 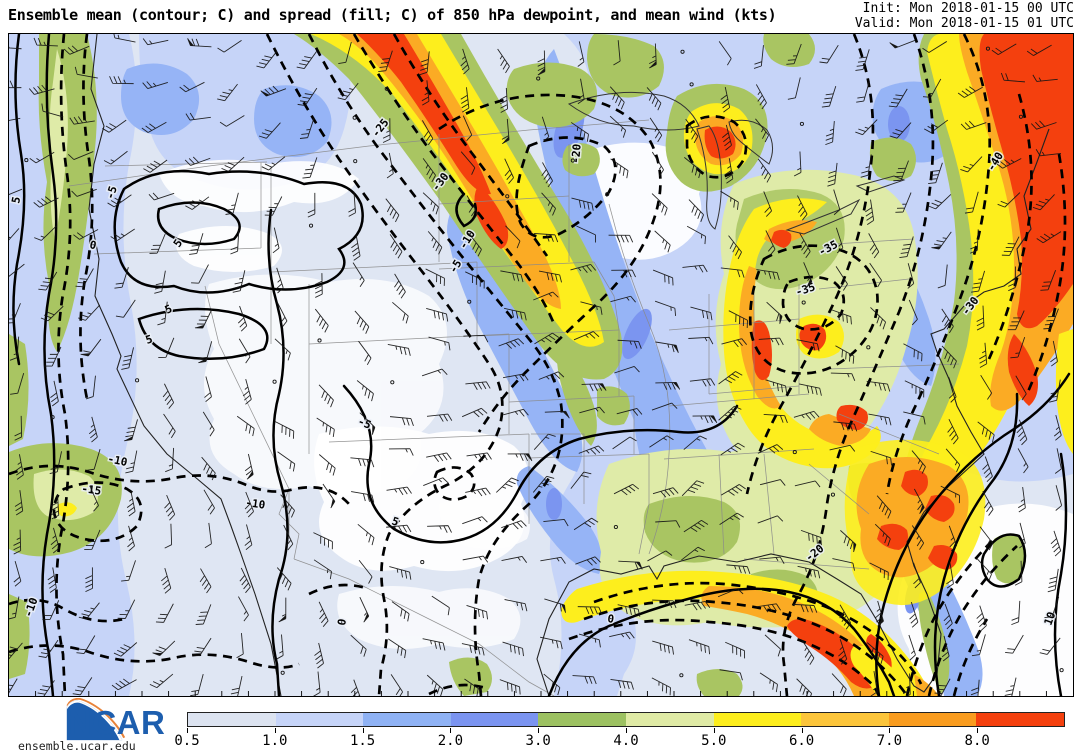 I want to click on colorbar: 0.5 1.0 1.5 2.0 3.0 4.0 5.0 6.0 7.0 8.0, so click(x=619, y=732).